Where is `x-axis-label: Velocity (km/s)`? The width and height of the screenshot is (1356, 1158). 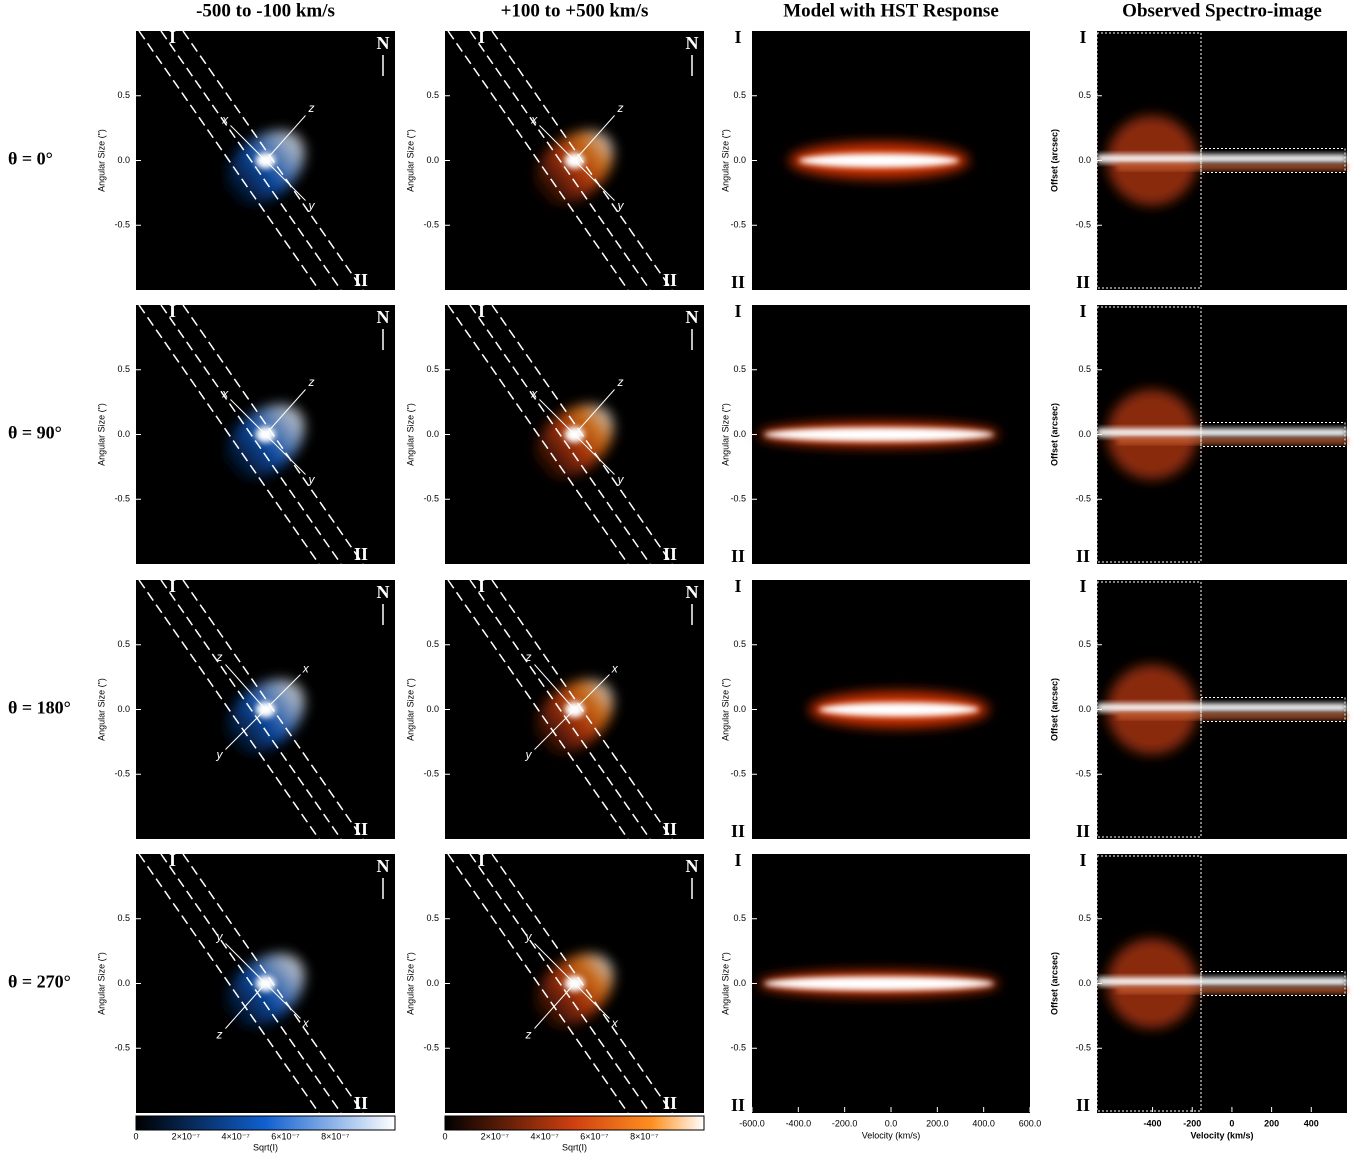
x-axis-label: Velocity (km/s) is located at coordinates (1221, 1135).